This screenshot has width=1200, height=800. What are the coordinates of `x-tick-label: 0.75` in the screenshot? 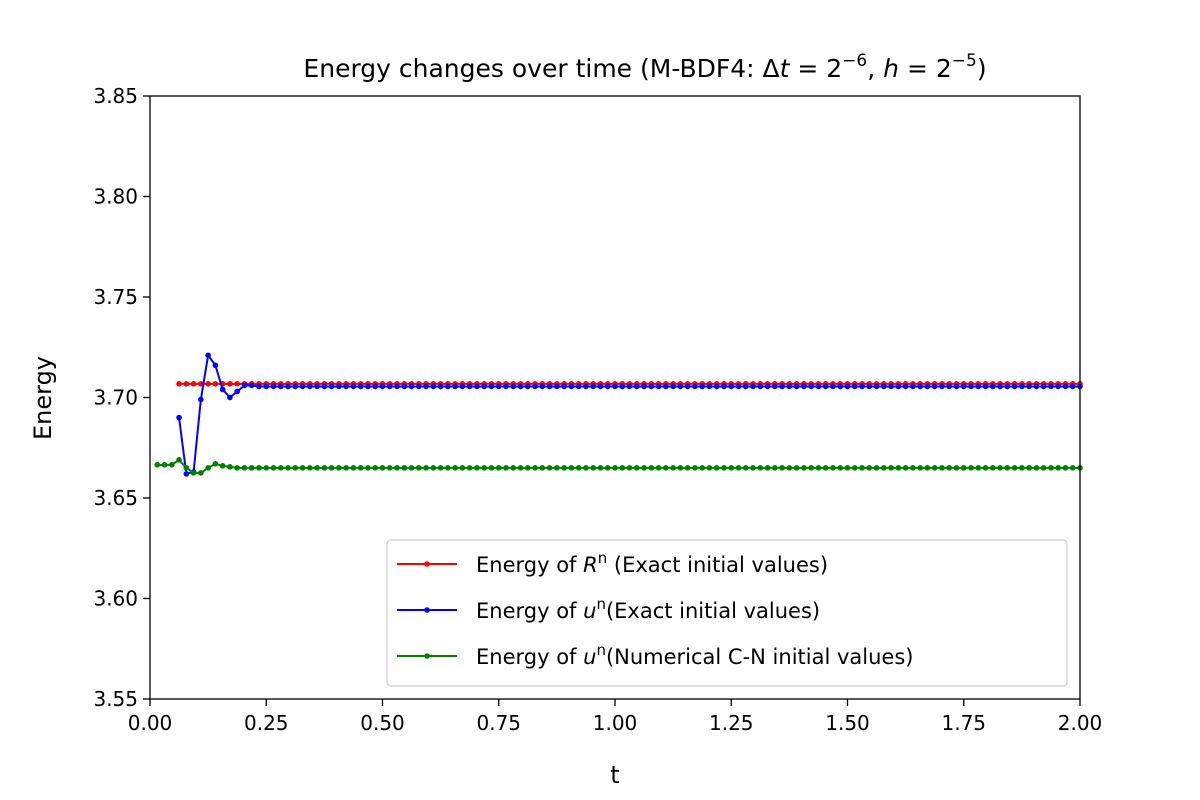 It's located at (498, 723).